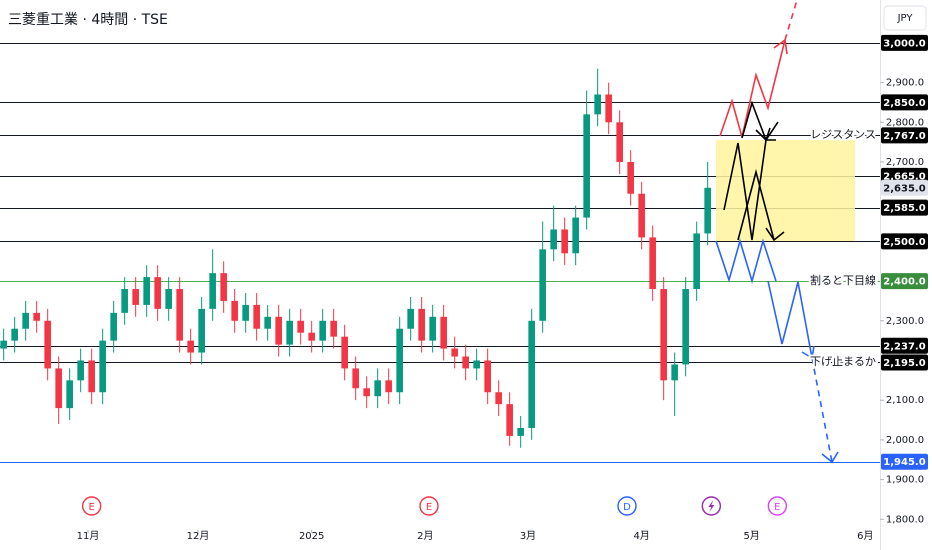 Image resolution: width=932 pixels, height=550 pixels. I want to click on level-label: 2,585.0, so click(904, 208).